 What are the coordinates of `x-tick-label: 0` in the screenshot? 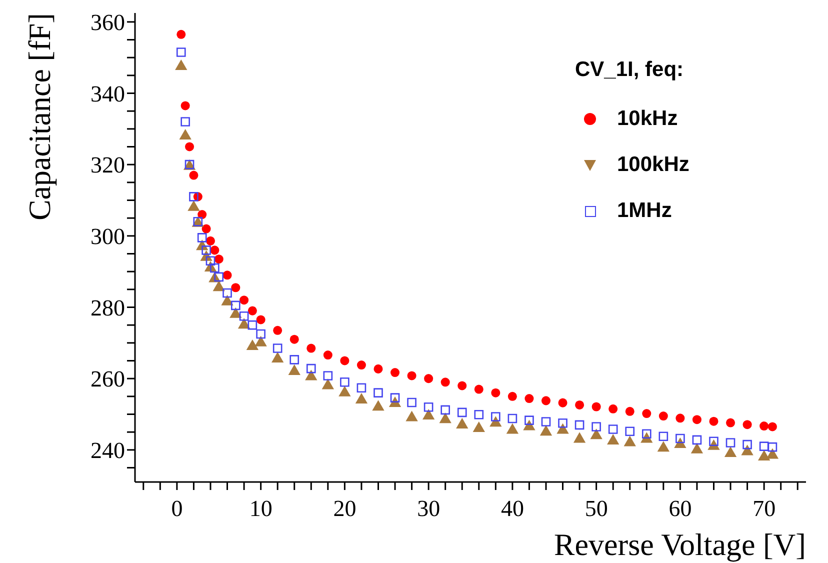 It's located at (177, 508).